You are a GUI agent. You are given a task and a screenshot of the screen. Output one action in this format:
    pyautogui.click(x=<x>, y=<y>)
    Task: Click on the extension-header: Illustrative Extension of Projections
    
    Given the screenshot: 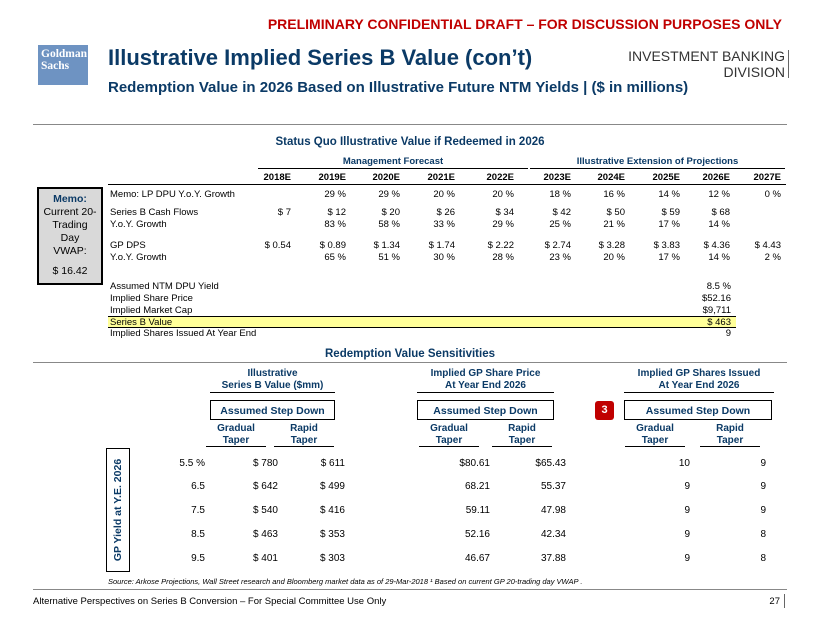 What is the action you would take?
    pyautogui.click(x=657, y=161)
    